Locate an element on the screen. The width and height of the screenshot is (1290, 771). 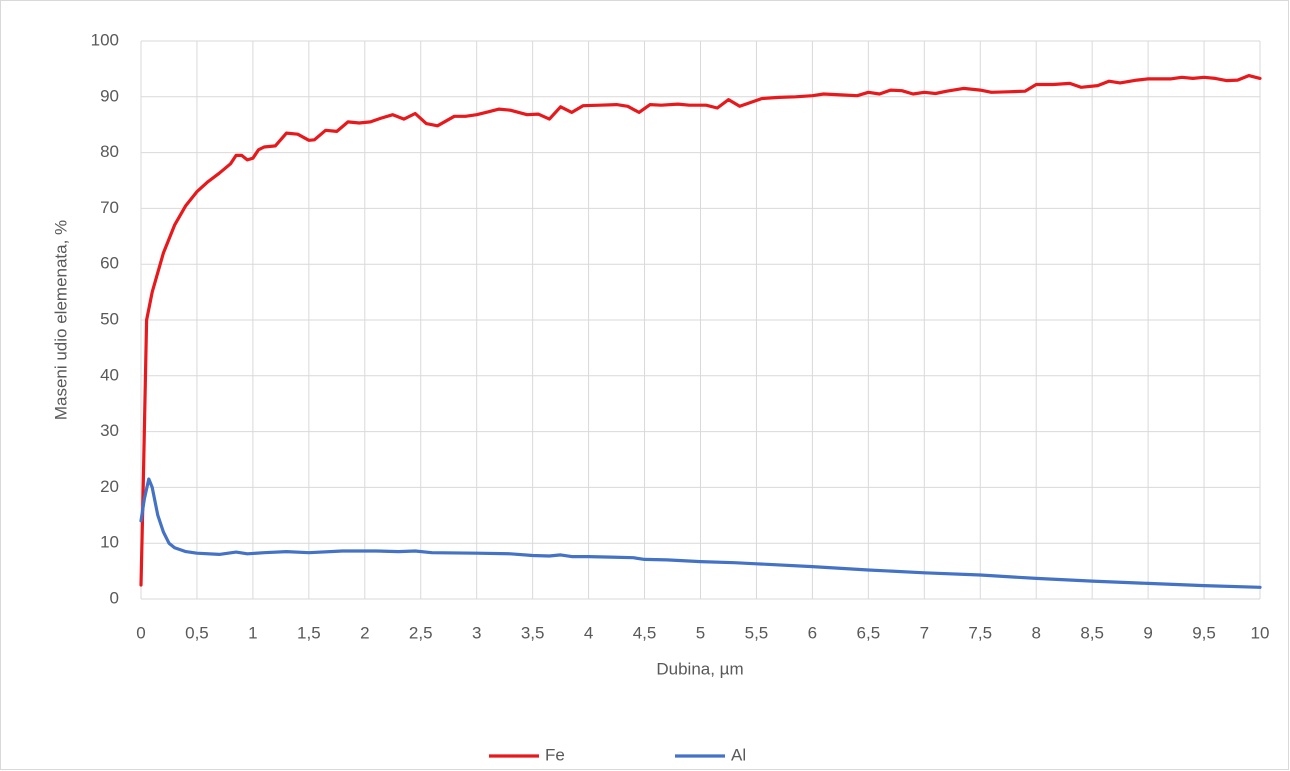
y-tick-label: 50 is located at coordinates (109, 318).